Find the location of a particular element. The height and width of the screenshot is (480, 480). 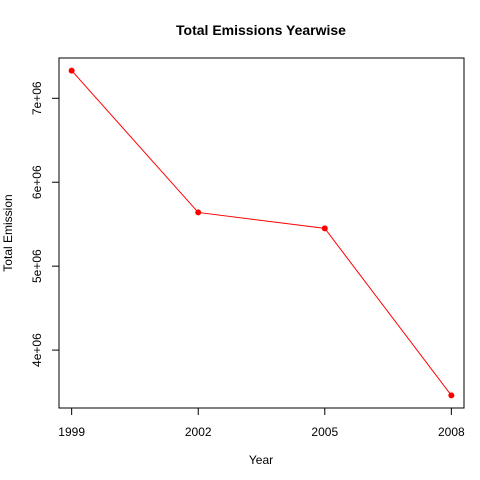

y-axis: 4e+06 5e+06 6e+06 7e+06 is located at coordinates (45, 224).